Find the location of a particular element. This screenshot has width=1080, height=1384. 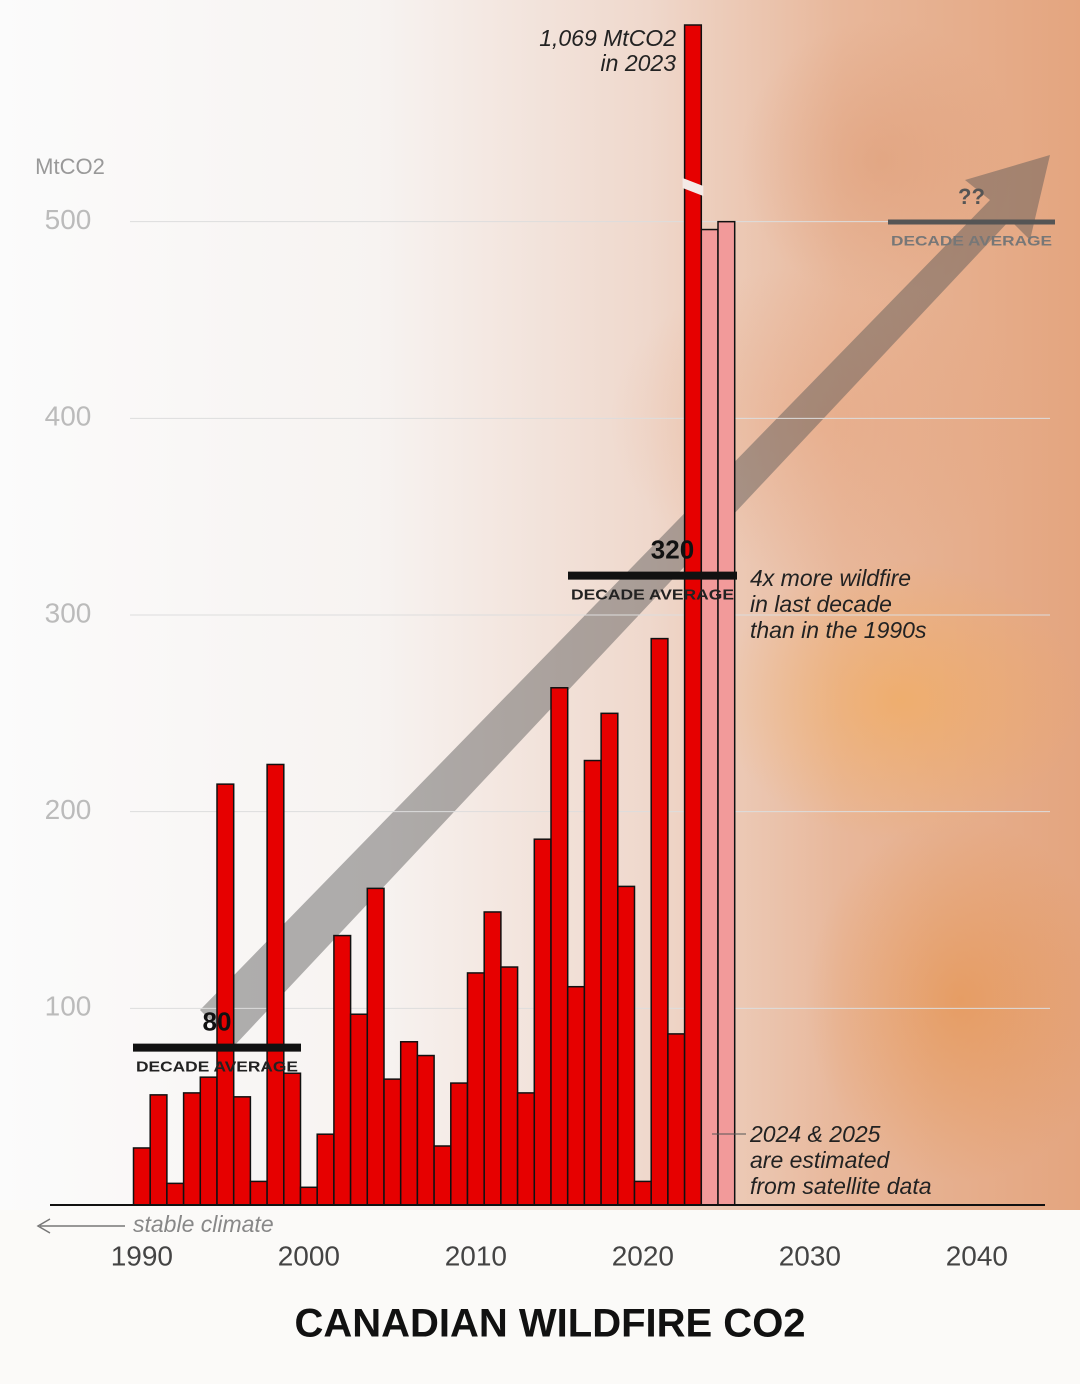

x-tick-label: 2020 is located at coordinates (643, 1255).